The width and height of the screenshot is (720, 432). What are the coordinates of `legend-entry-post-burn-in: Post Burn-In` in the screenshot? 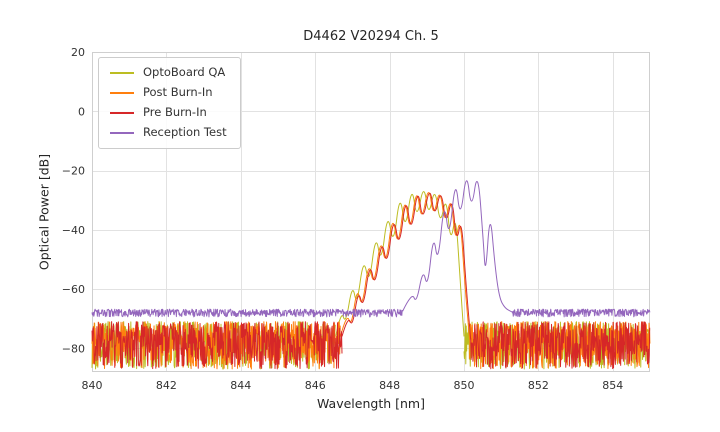 It's located at (168, 92).